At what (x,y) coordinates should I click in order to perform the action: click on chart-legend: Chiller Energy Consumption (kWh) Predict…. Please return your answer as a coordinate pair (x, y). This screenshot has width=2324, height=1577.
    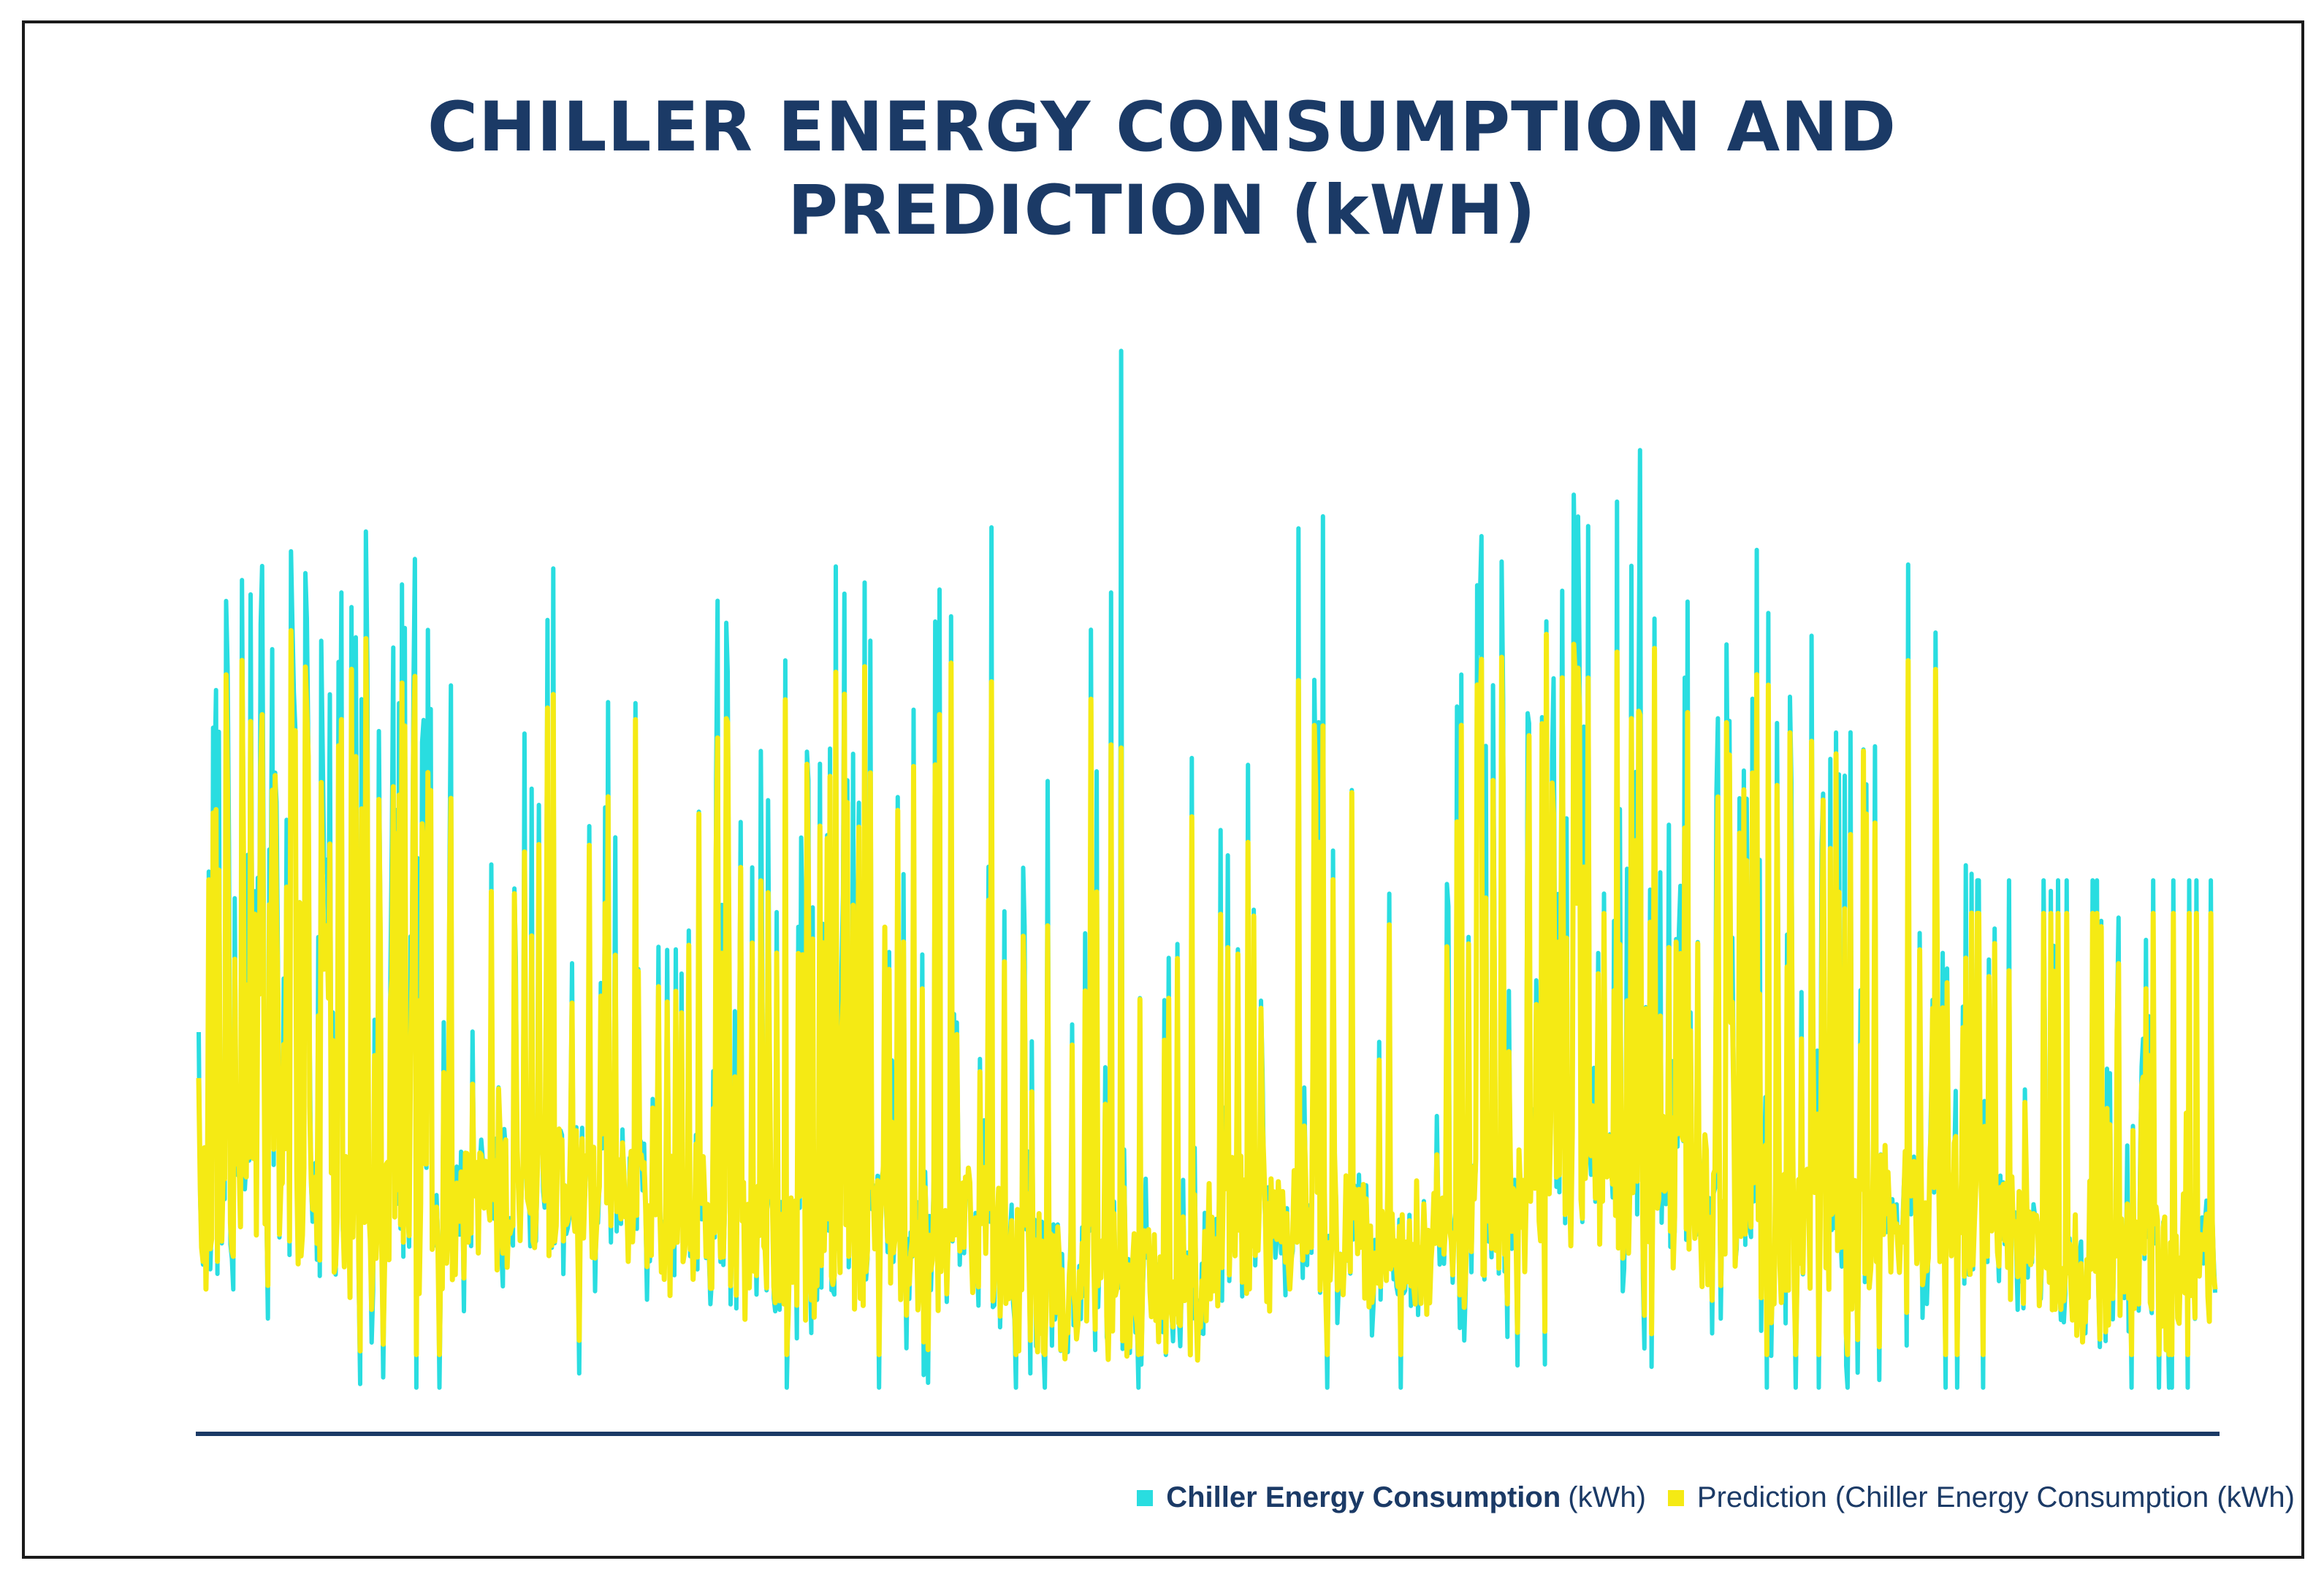
    Looking at the image, I should click on (1705, 1497).